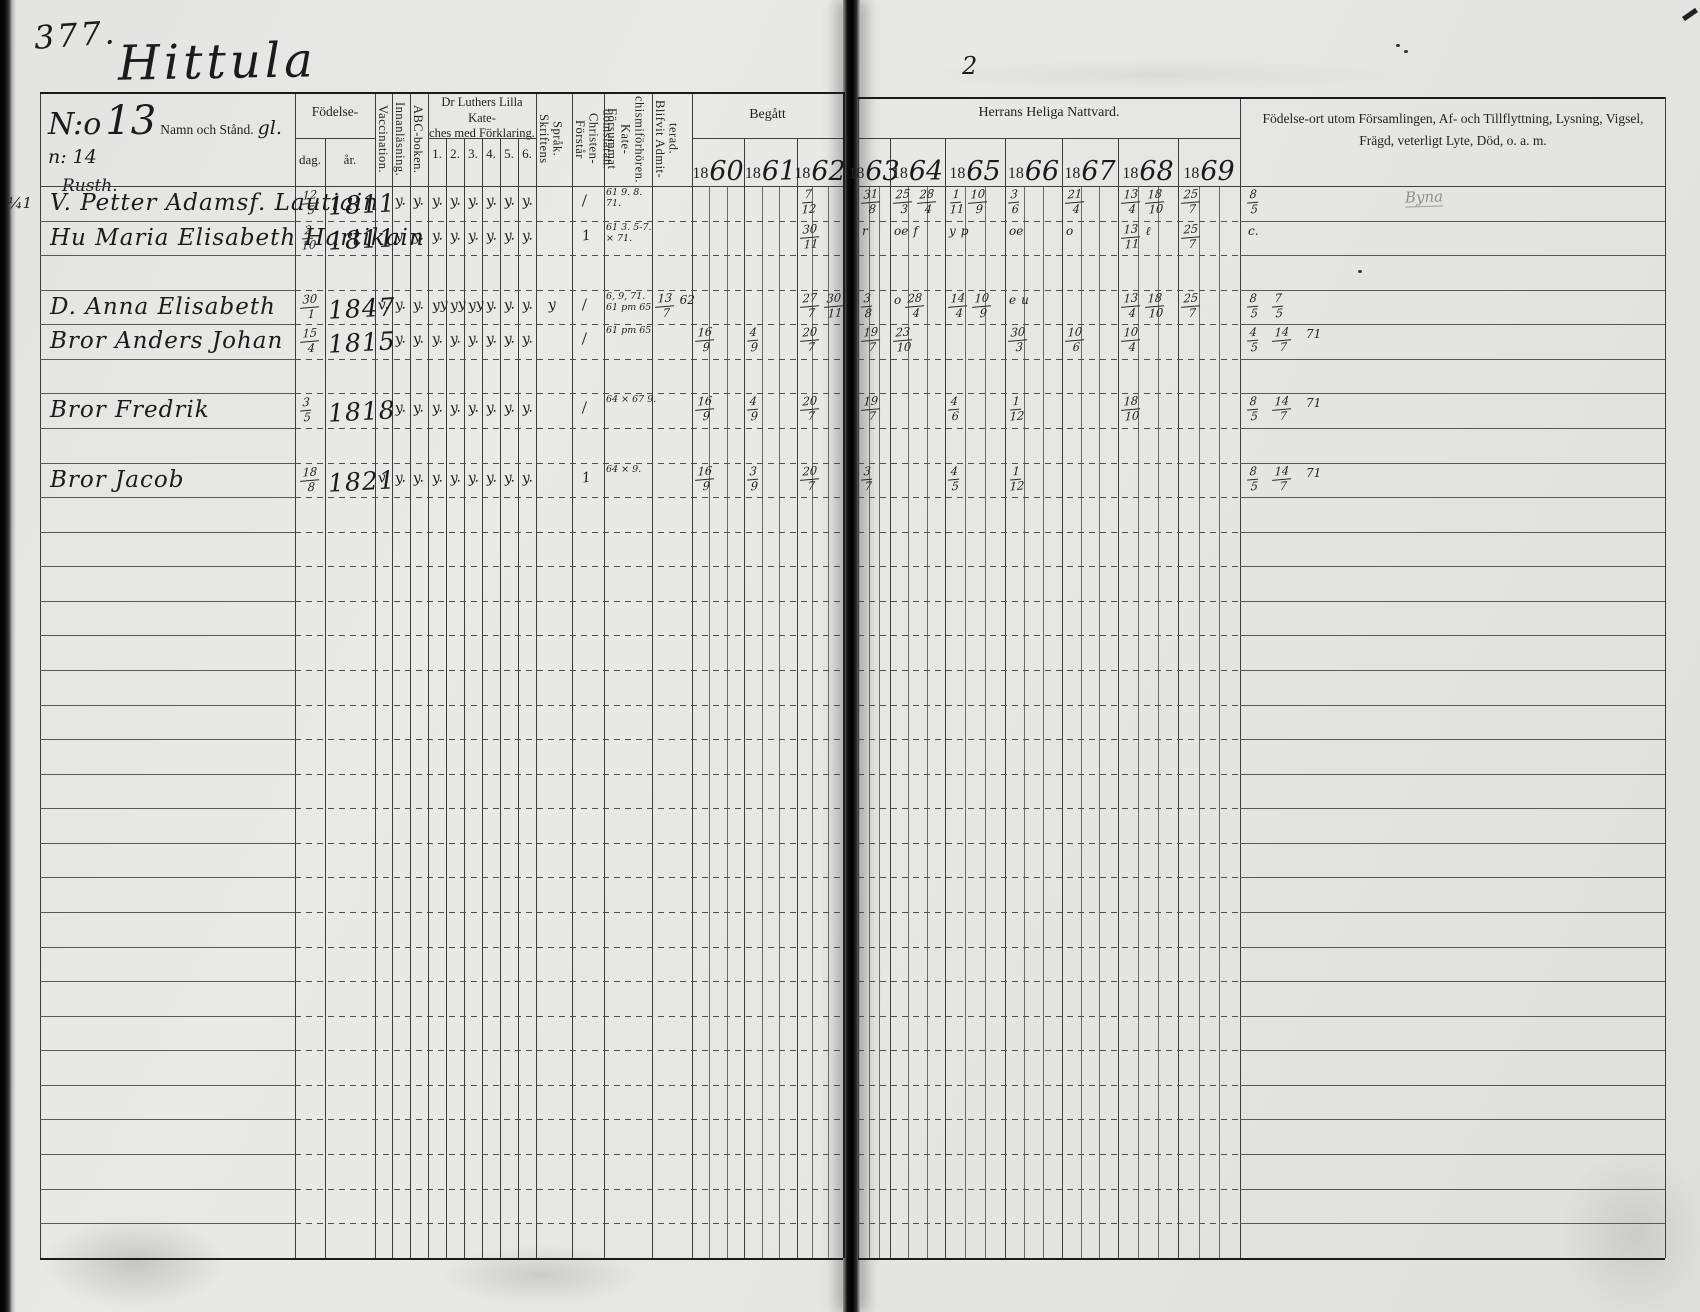  Describe the element at coordinates (819, 162) in the screenshot. I see `year-label-1862: 18 62` at that location.